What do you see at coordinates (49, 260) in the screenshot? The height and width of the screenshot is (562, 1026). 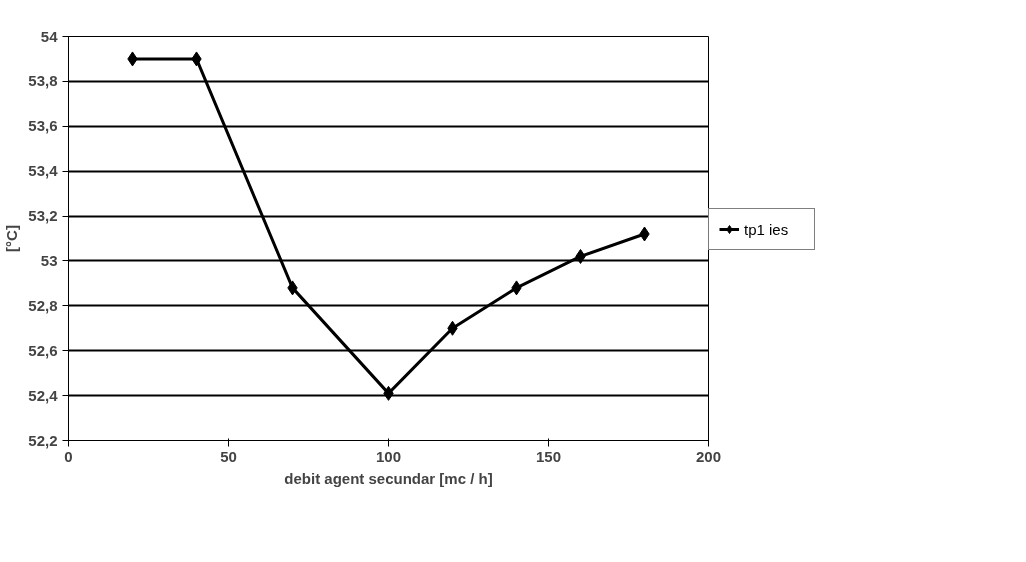 I see `y-tick-label: 53` at bounding box center [49, 260].